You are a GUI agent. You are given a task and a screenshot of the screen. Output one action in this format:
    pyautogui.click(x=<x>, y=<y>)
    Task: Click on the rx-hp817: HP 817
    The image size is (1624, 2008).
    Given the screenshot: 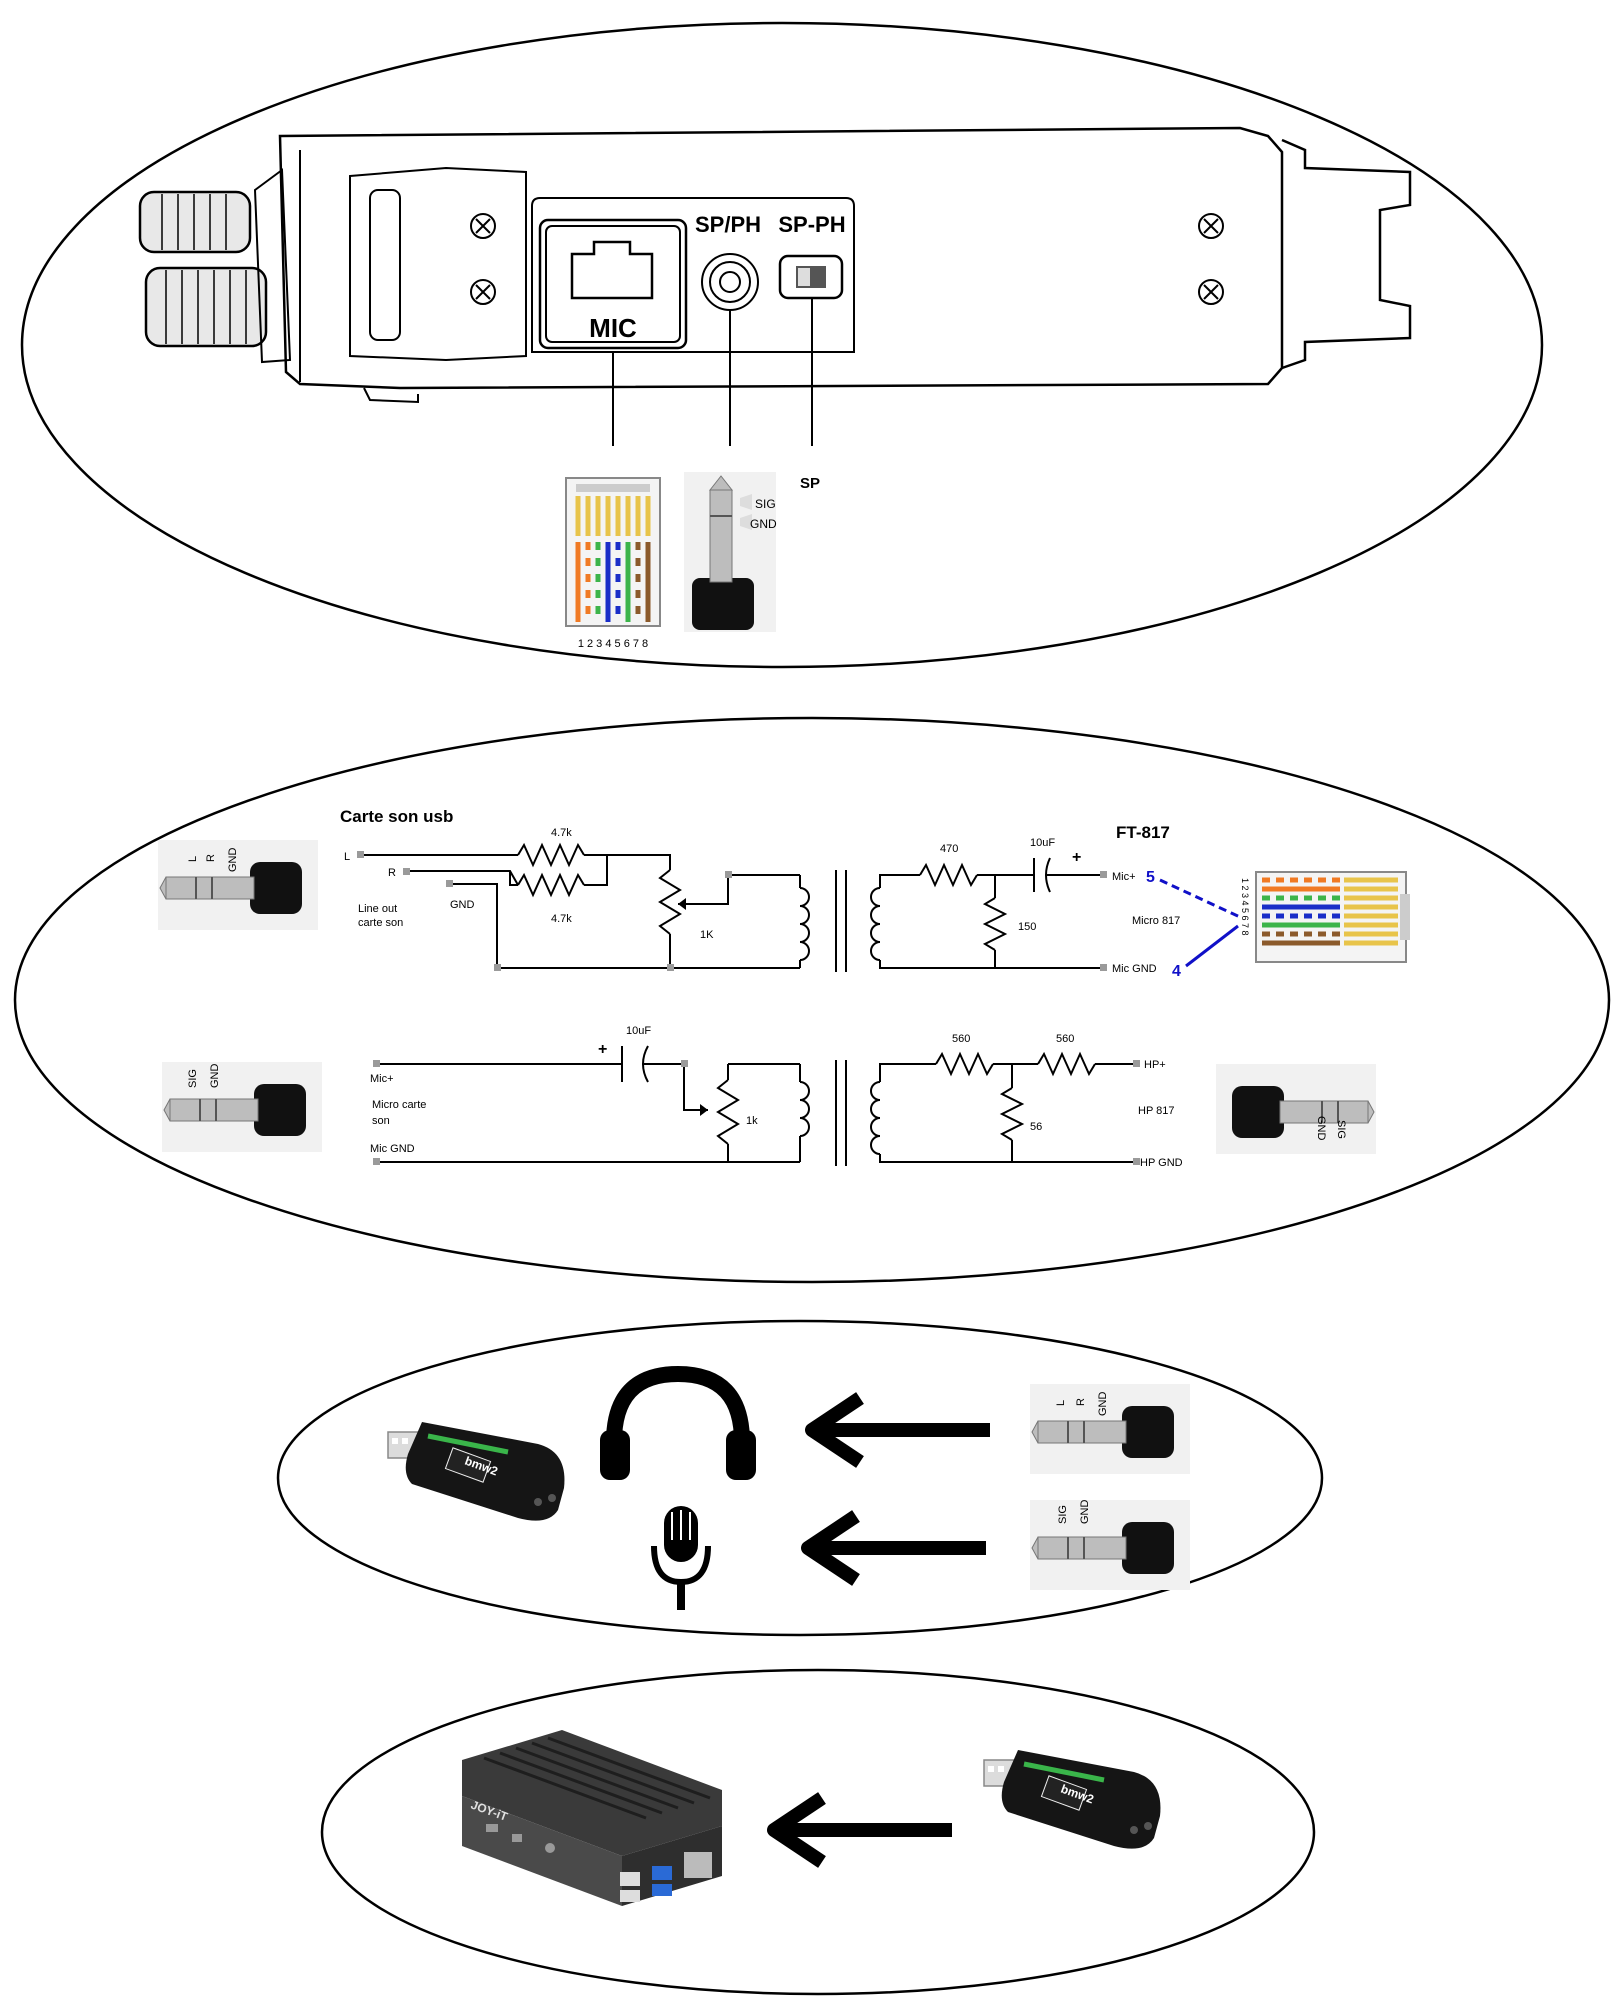 What is the action you would take?
    pyautogui.click(x=1156, y=1111)
    